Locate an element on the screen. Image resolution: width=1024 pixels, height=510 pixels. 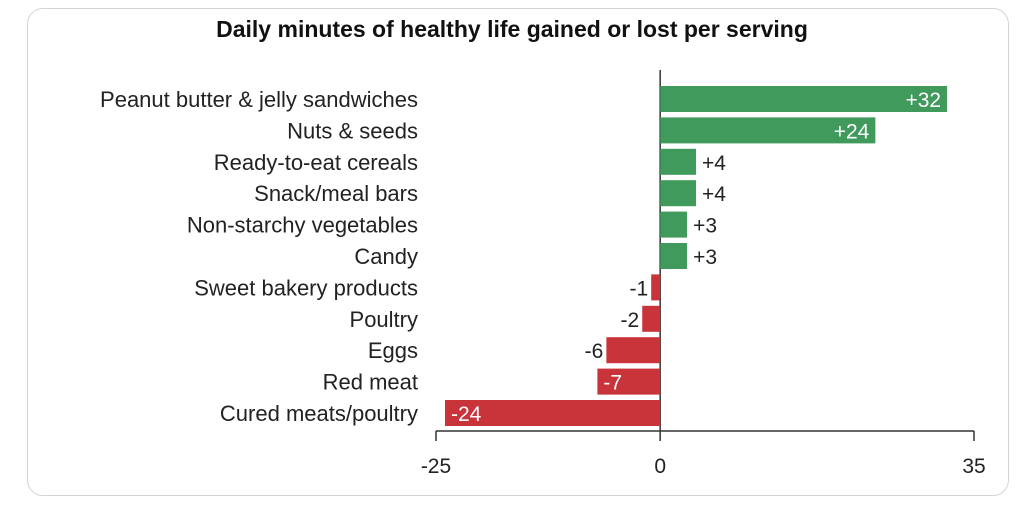
category-label: Peanut butter & jelly sandwiches is located at coordinates (259, 99).